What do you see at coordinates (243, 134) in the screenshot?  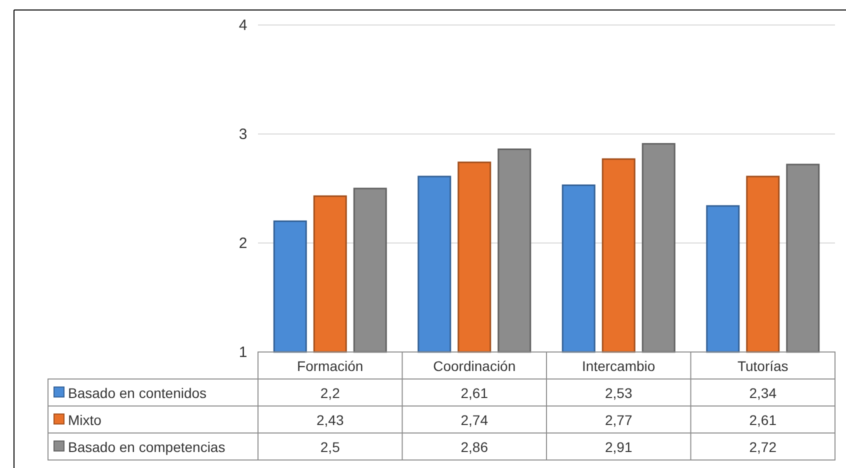 I see `y-tick-label: 3` at bounding box center [243, 134].